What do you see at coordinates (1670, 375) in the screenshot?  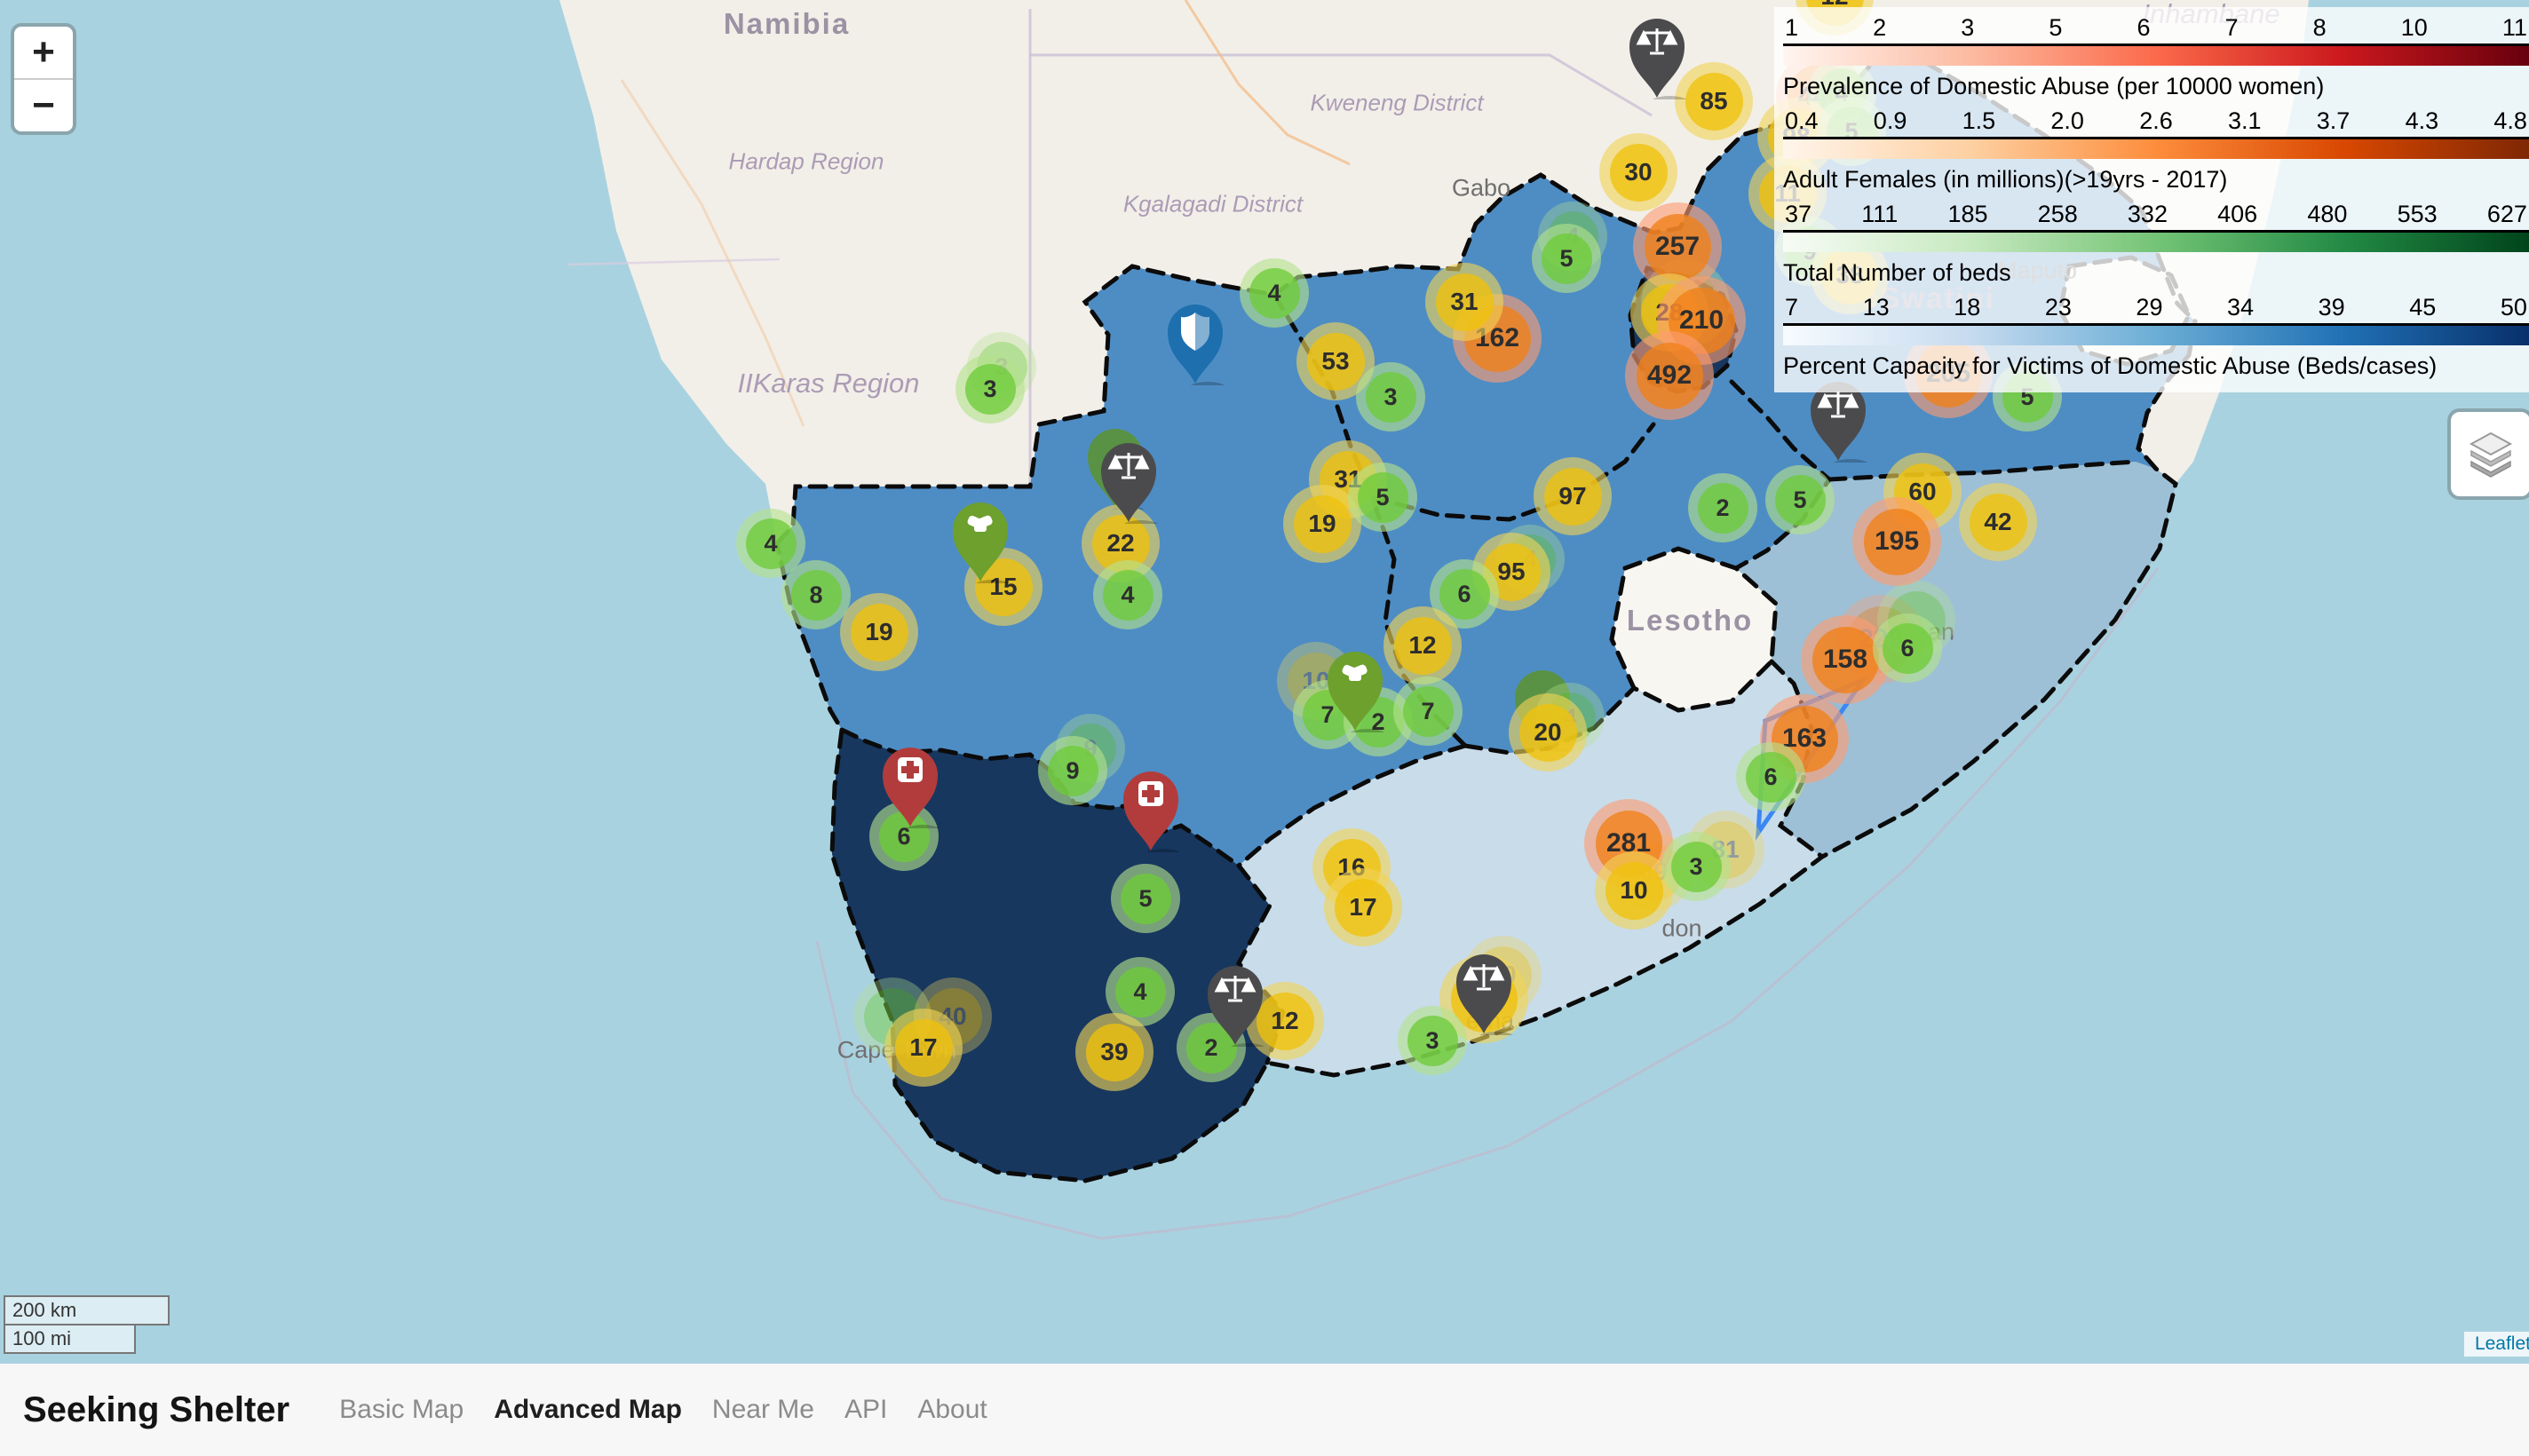 I see `cluster-marker: 492` at bounding box center [1670, 375].